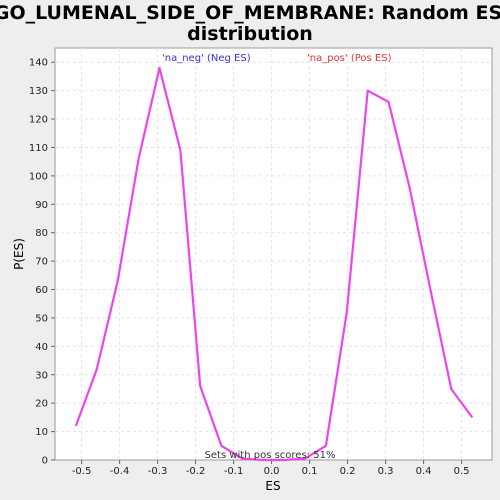 The image size is (500, 500). Describe the element at coordinates (41, 347) in the screenshot. I see `y-tick-label: 40` at that location.